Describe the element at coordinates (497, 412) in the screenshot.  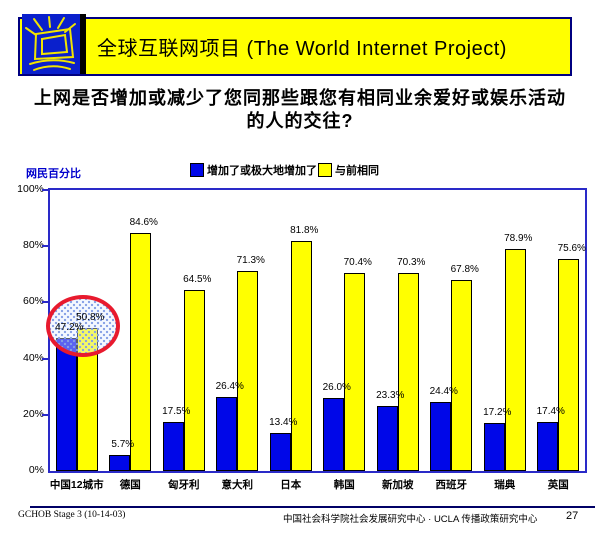
I see `value-label: 17.2%` at that location.